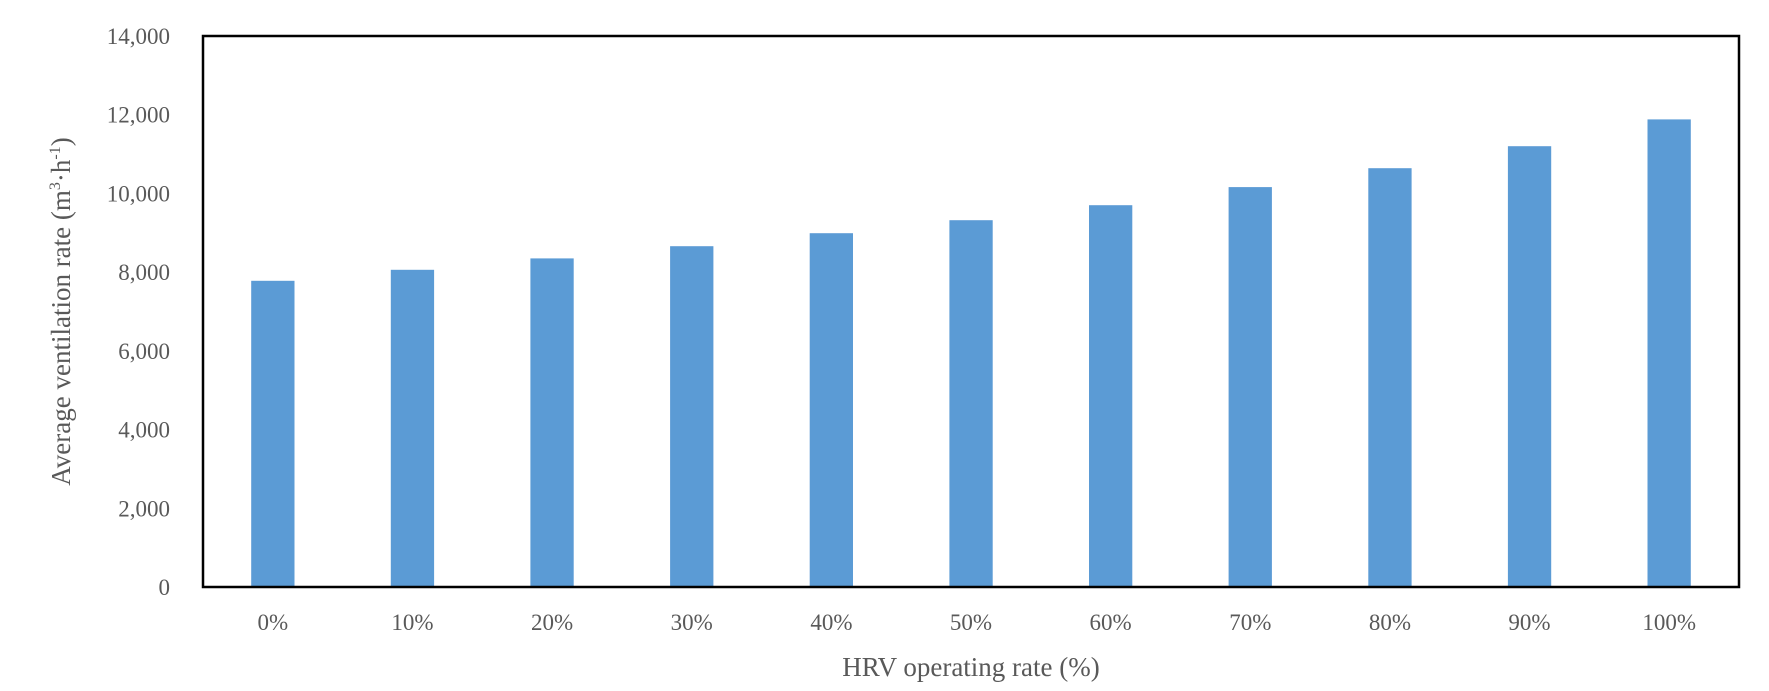 The image size is (1769, 691). I want to click on x-tick-labels: 0% 10% 20% 30% 40% 50% 60% 70% 80% 90% 100%, so click(976, 622).